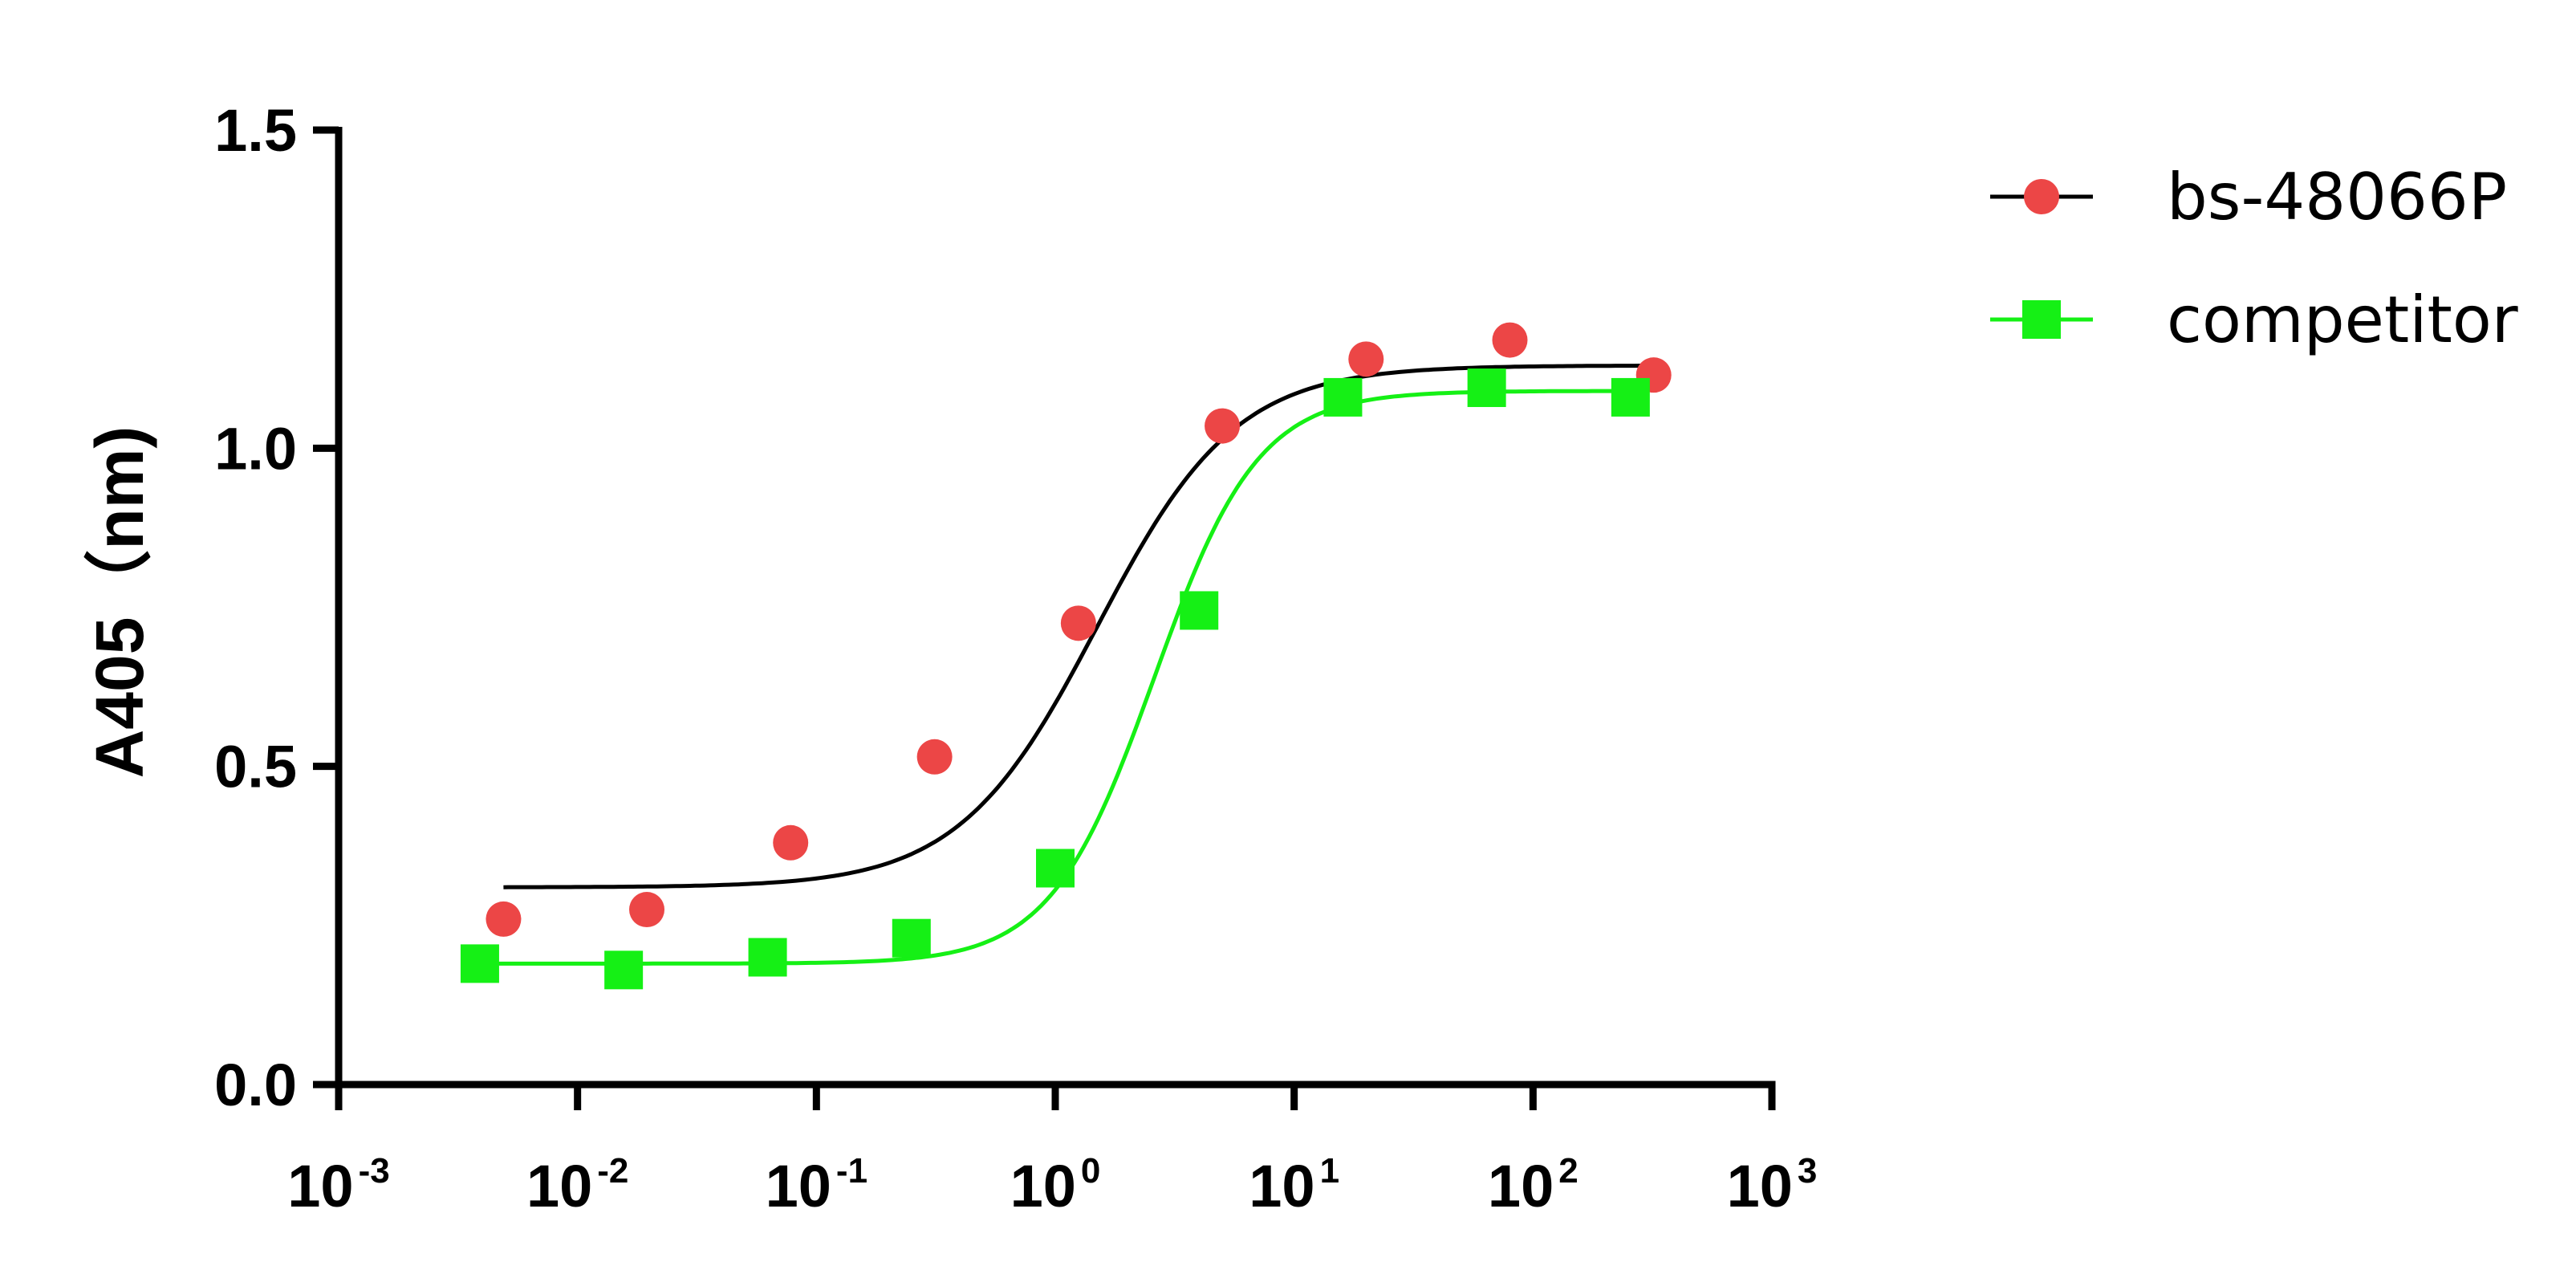  What do you see at coordinates (1773, 1185) in the screenshot?
I see `x-tick-label: 10 3` at bounding box center [1773, 1185].